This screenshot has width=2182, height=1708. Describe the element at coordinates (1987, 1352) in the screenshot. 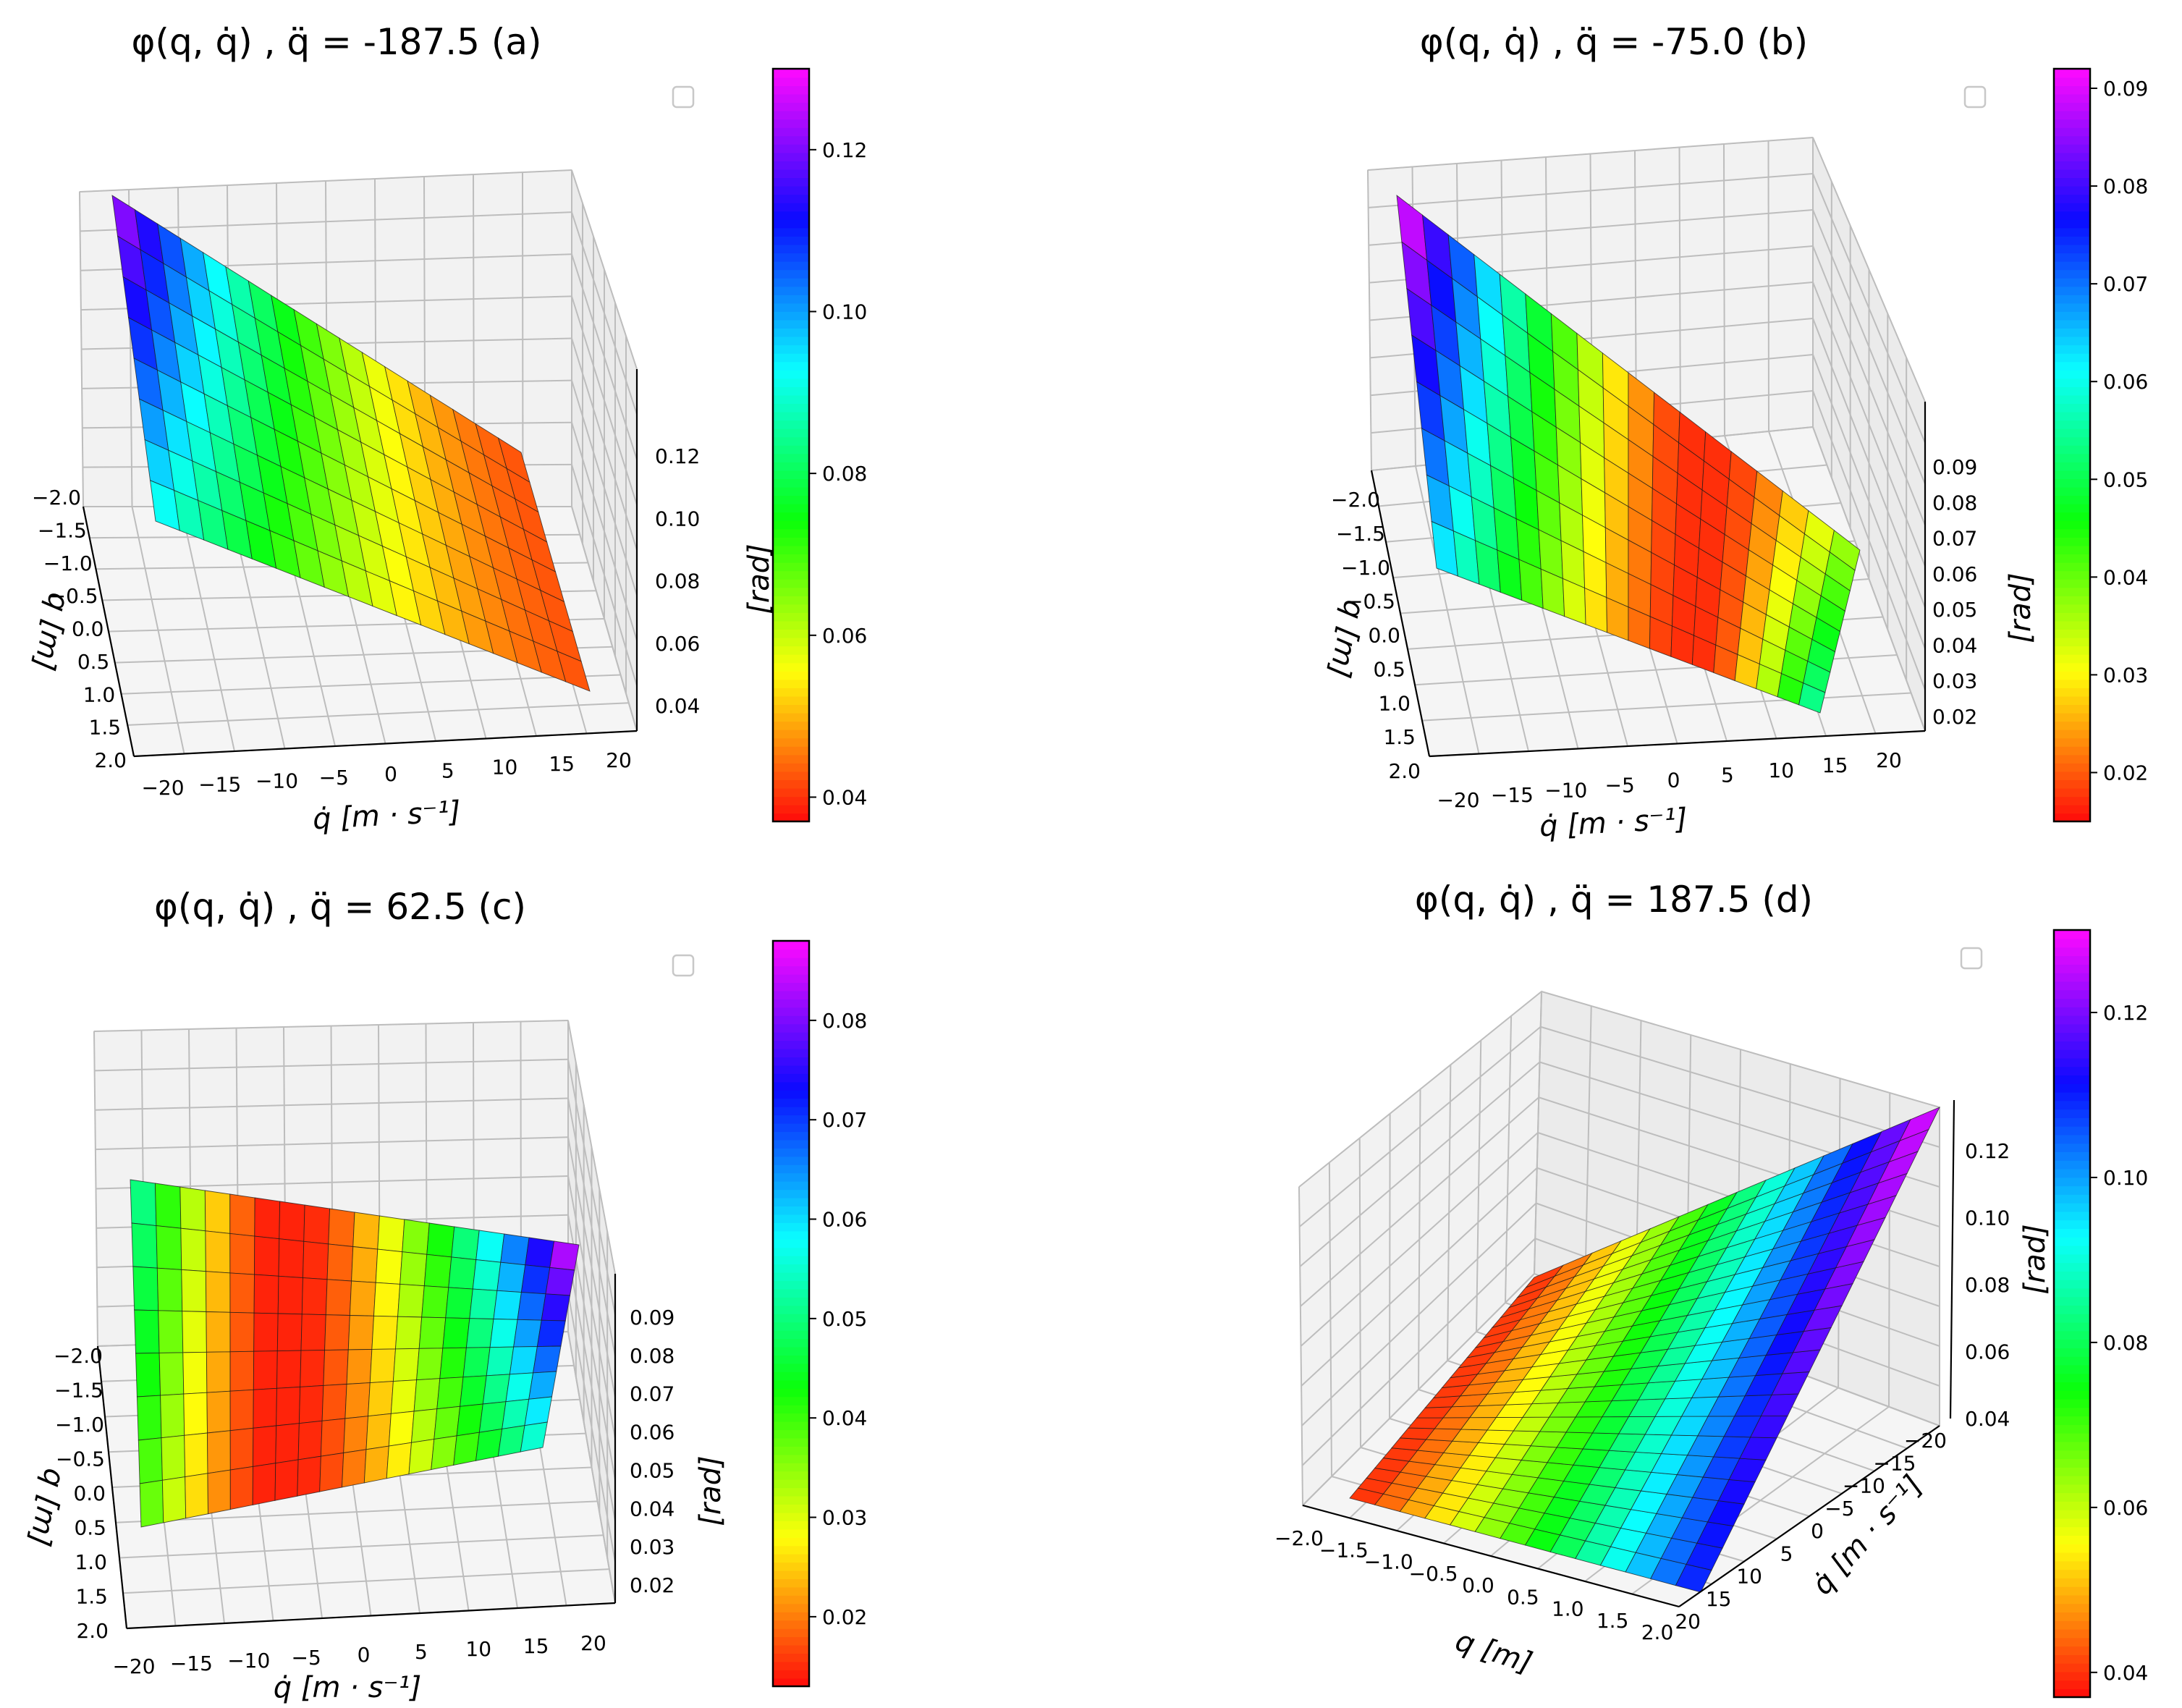

I see `z-tick-label: 0.06` at that location.